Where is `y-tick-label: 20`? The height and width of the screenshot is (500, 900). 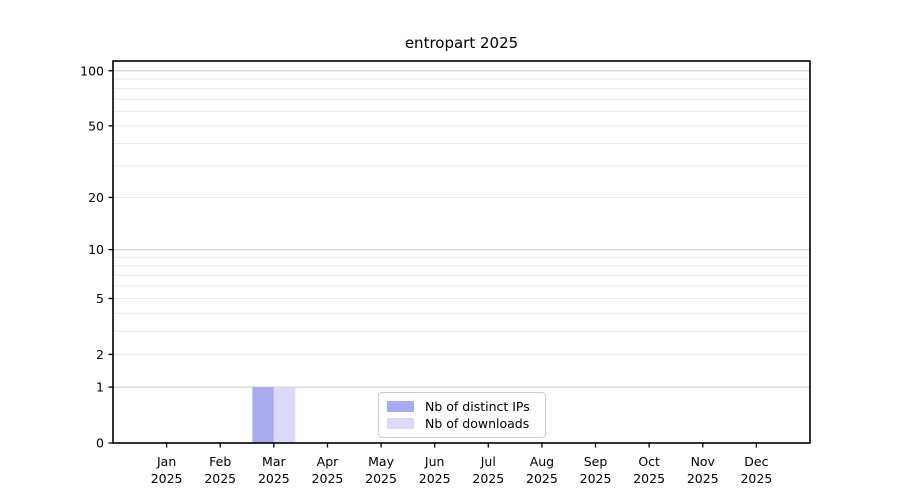
y-tick-label: 20 is located at coordinates (96, 197).